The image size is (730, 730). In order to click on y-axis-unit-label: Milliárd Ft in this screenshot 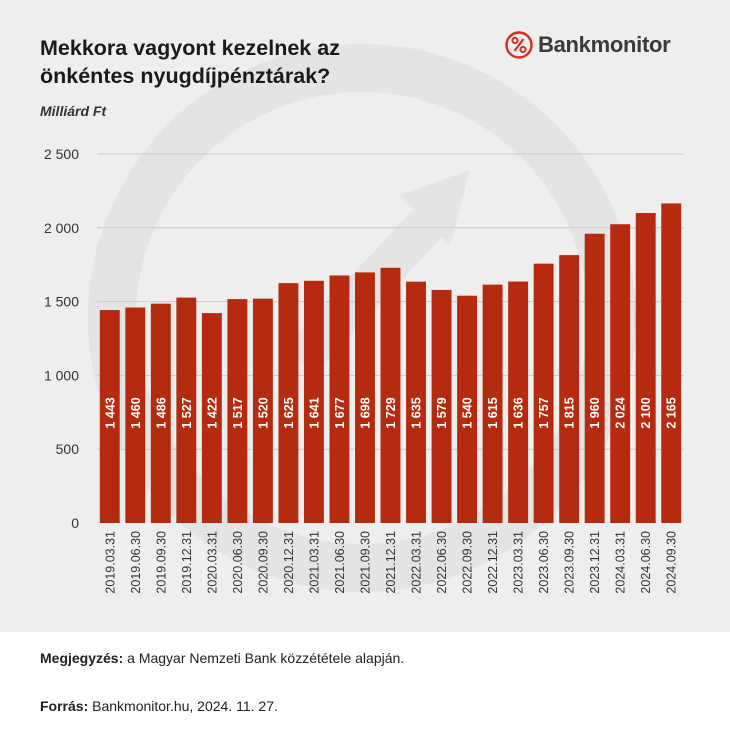, I will do `click(73, 111)`.